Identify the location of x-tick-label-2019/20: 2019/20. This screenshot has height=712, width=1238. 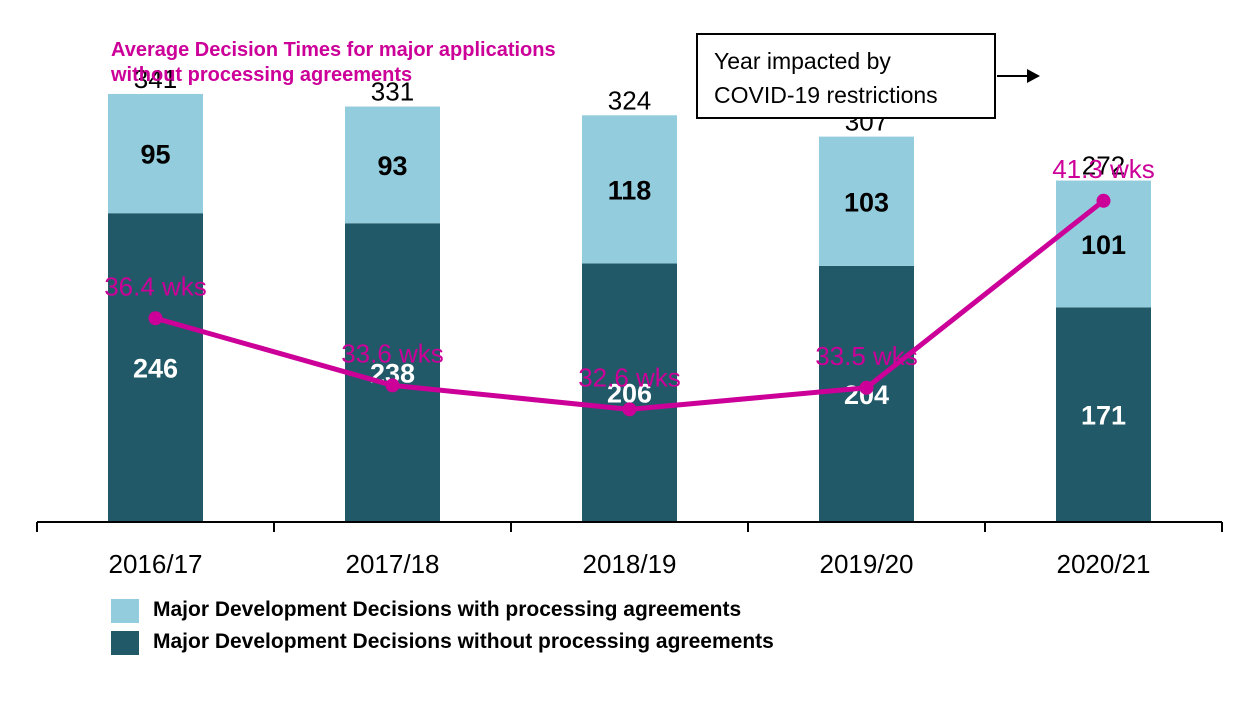
(867, 564).